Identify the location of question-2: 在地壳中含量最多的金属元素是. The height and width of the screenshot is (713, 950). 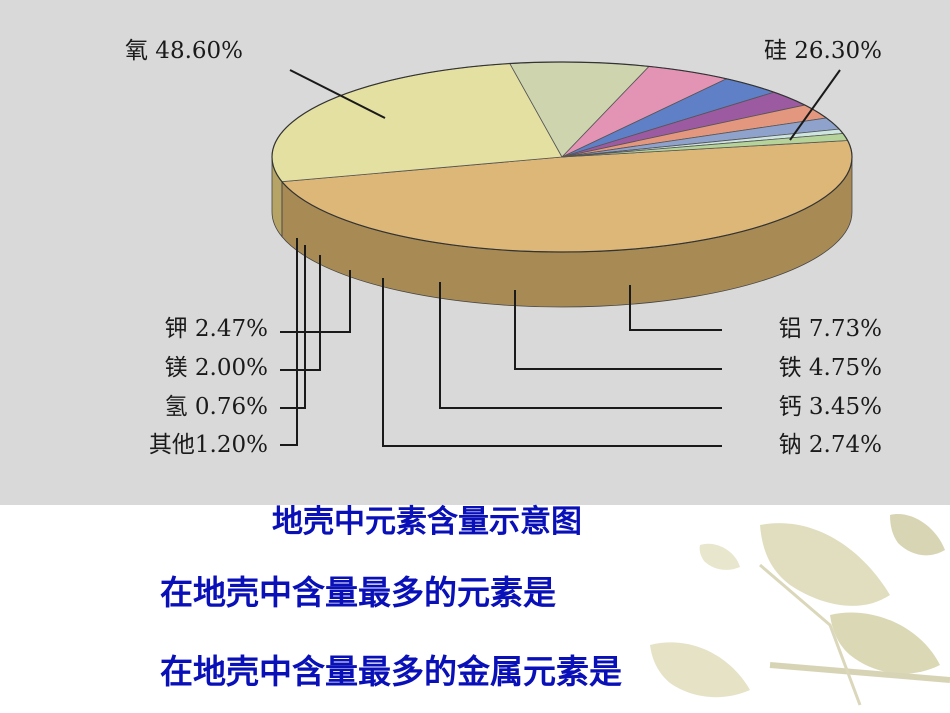
(391, 671).